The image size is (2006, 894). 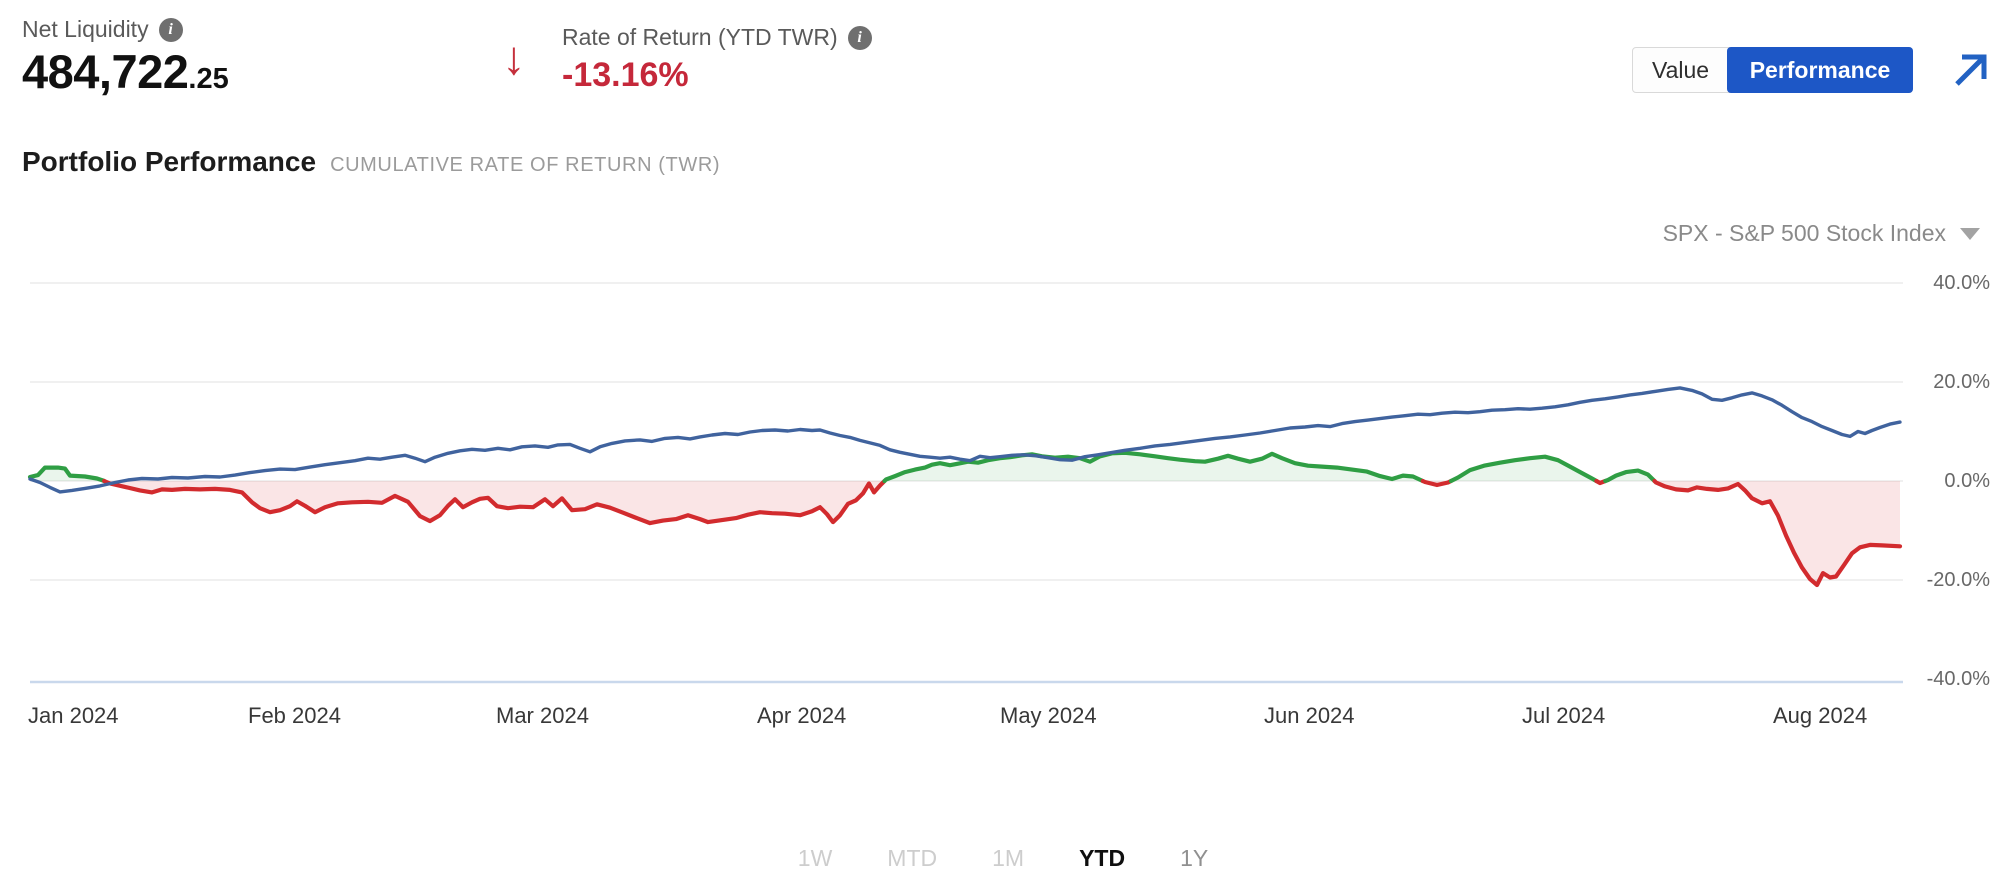 I want to click on rate-of-return-value: -13.16%, so click(x=625, y=75).